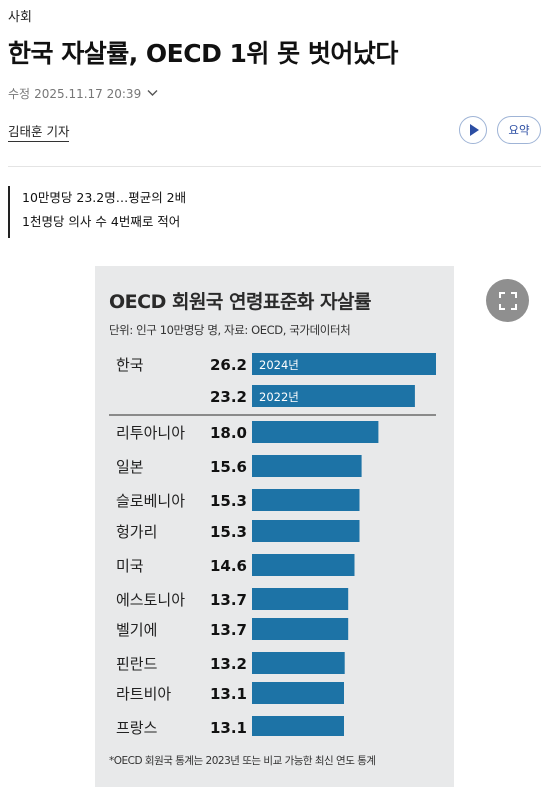 This screenshot has height=789, width=555. What do you see at coordinates (240, 302) in the screenshot?
I see `chart-title: OECD 회원국 연령표준화 자살률` at bounding box center [240, 302].